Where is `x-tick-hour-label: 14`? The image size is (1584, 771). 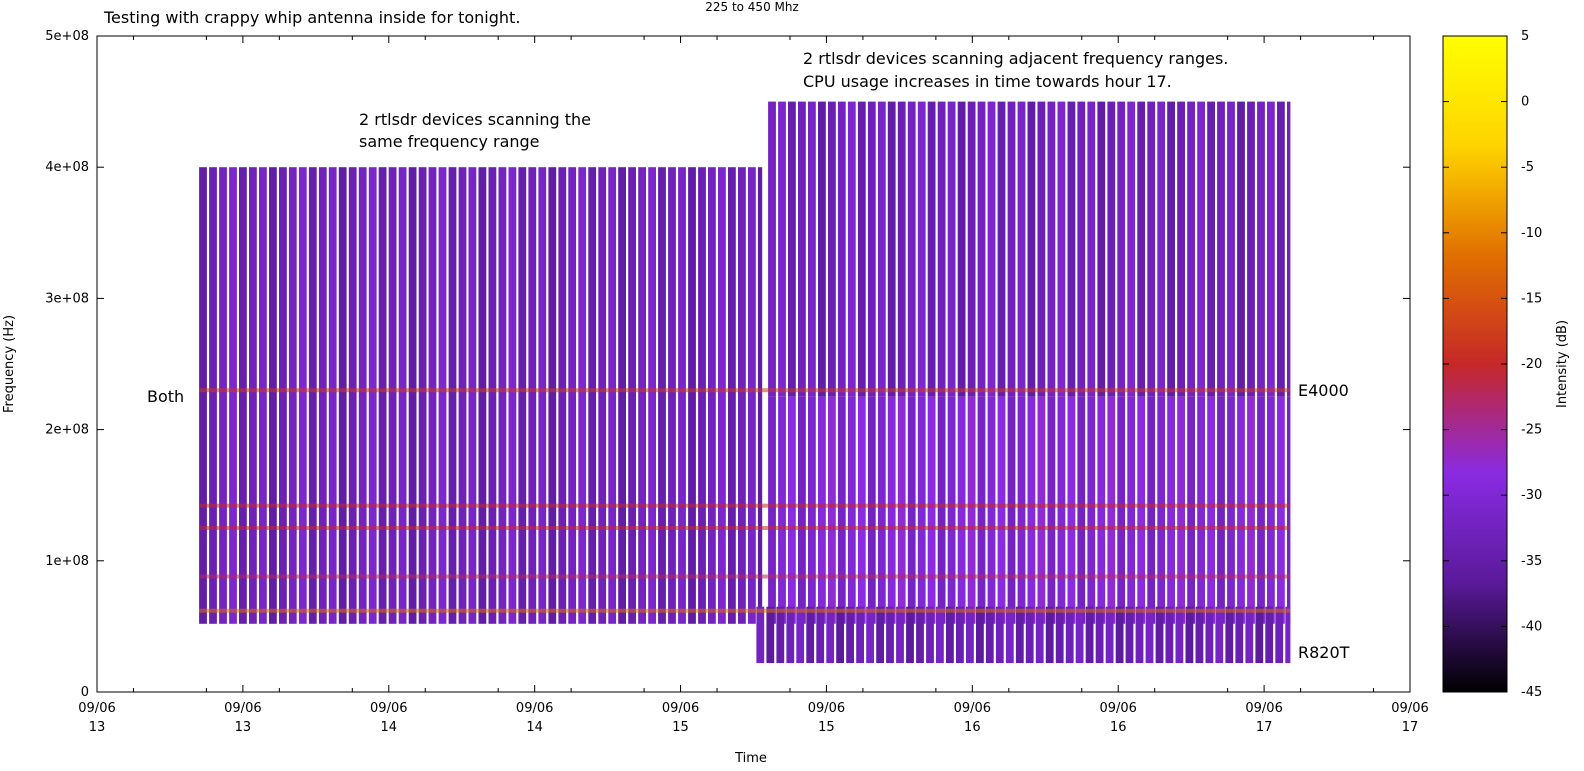
x-tick-hour-label: 14 is located at coordinates (389, 727).